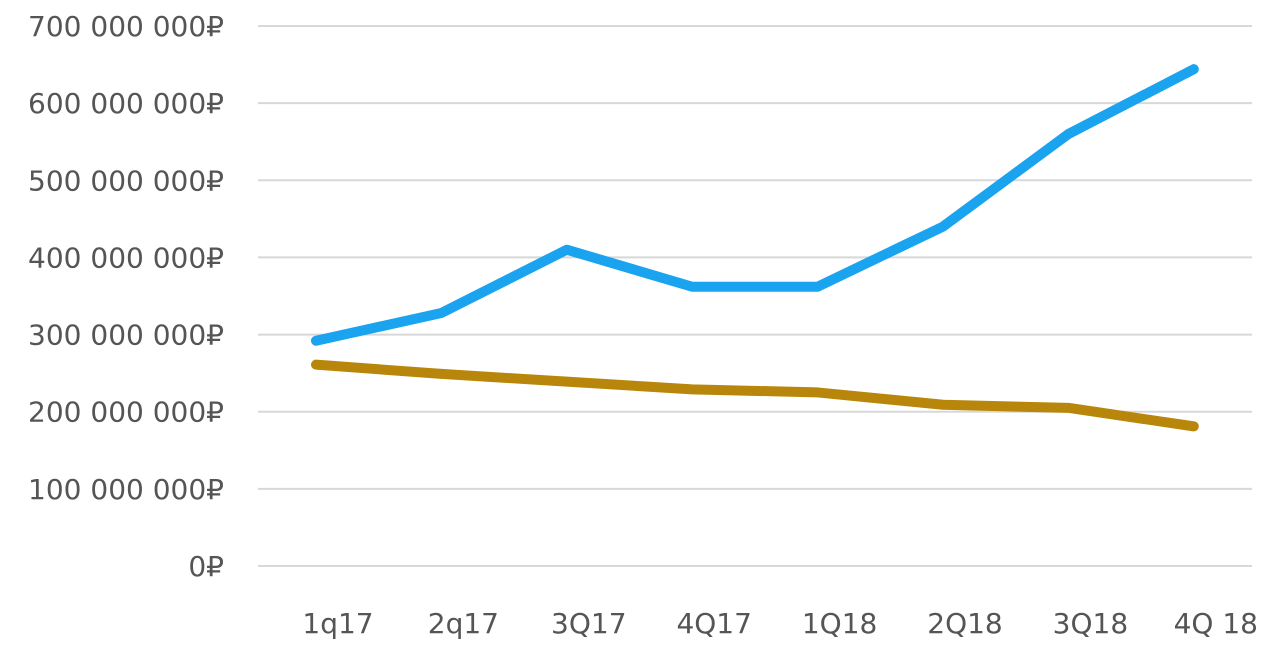 The height and width of the screenshot is (648, 1274). Describe the element at coordinates (126, 412) in the screenshot. I see `y-tick-label: 200 000 000₽` at that location.